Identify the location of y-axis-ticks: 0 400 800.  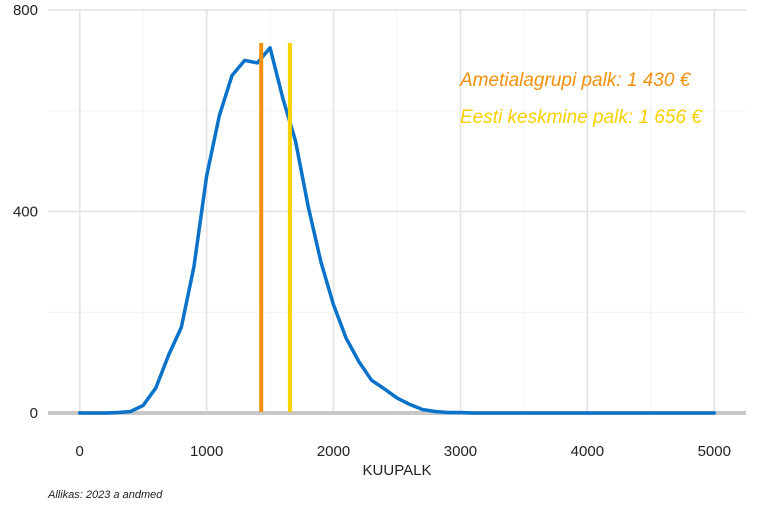
(25, 212).